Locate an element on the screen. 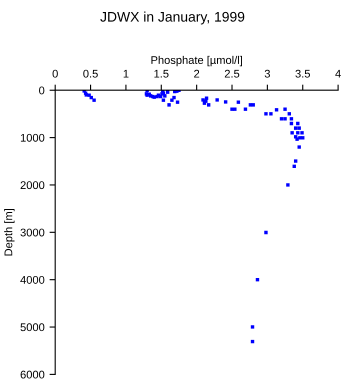  y-tick-label: 5000 is located at coordinates (32, 327).